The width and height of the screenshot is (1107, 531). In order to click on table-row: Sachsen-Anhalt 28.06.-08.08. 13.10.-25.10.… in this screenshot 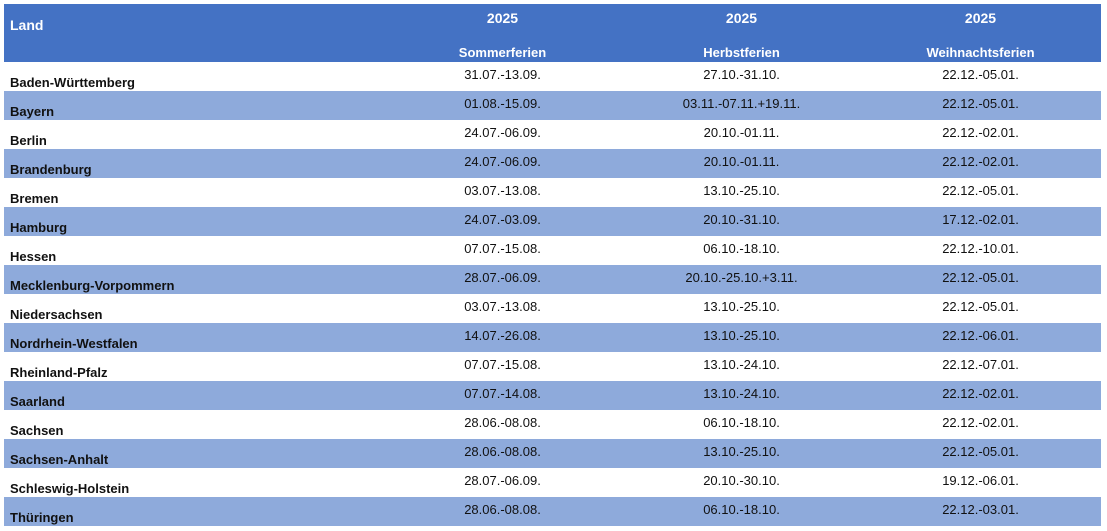, I will do `click(552, 453)`.